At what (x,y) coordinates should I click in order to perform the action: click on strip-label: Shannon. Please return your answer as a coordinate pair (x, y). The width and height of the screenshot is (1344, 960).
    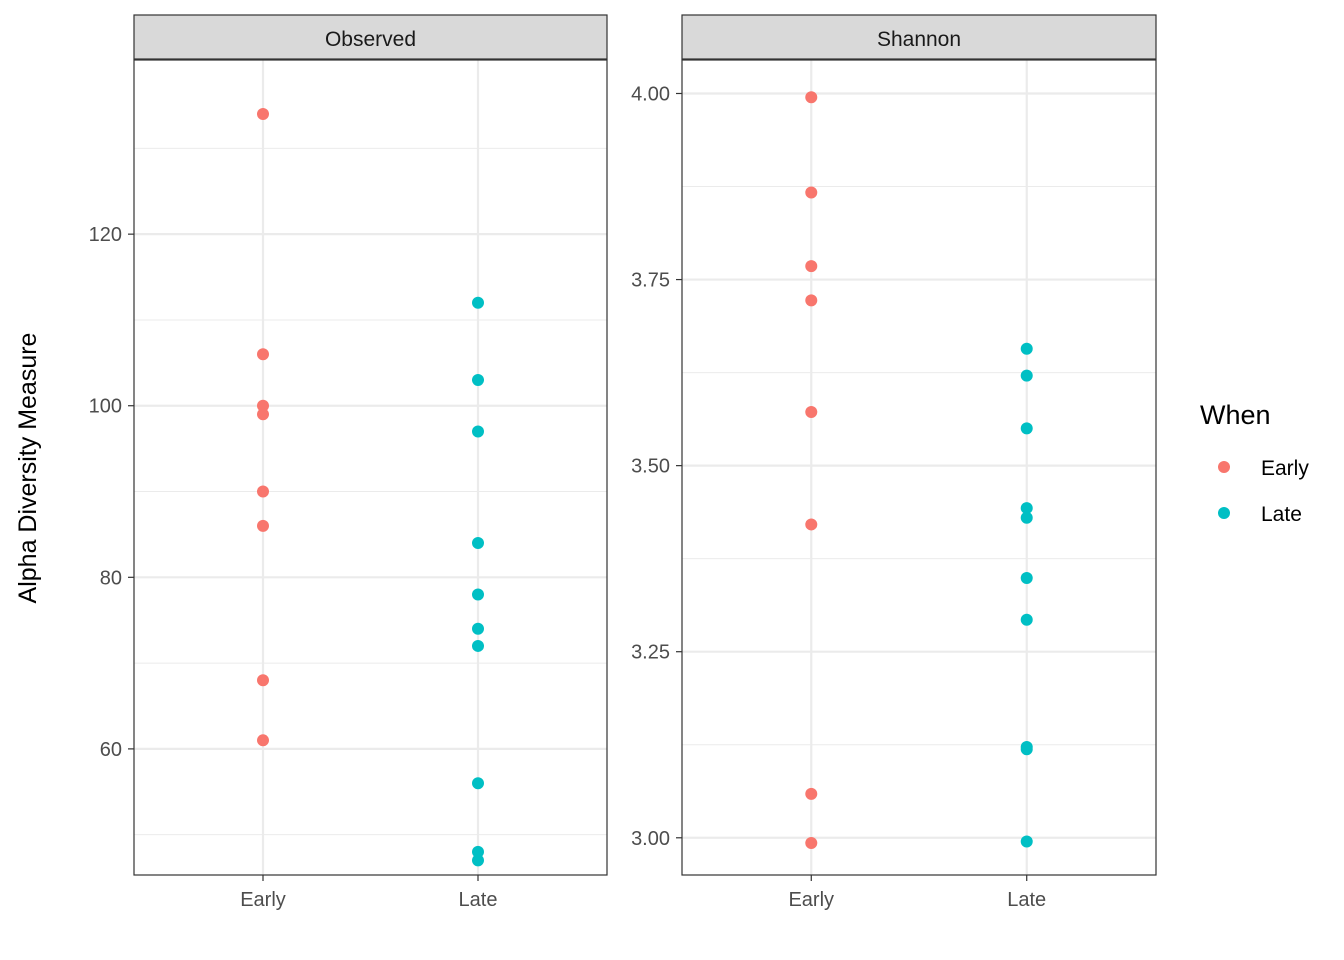
    Looking at the image, I should click on (919, 39).